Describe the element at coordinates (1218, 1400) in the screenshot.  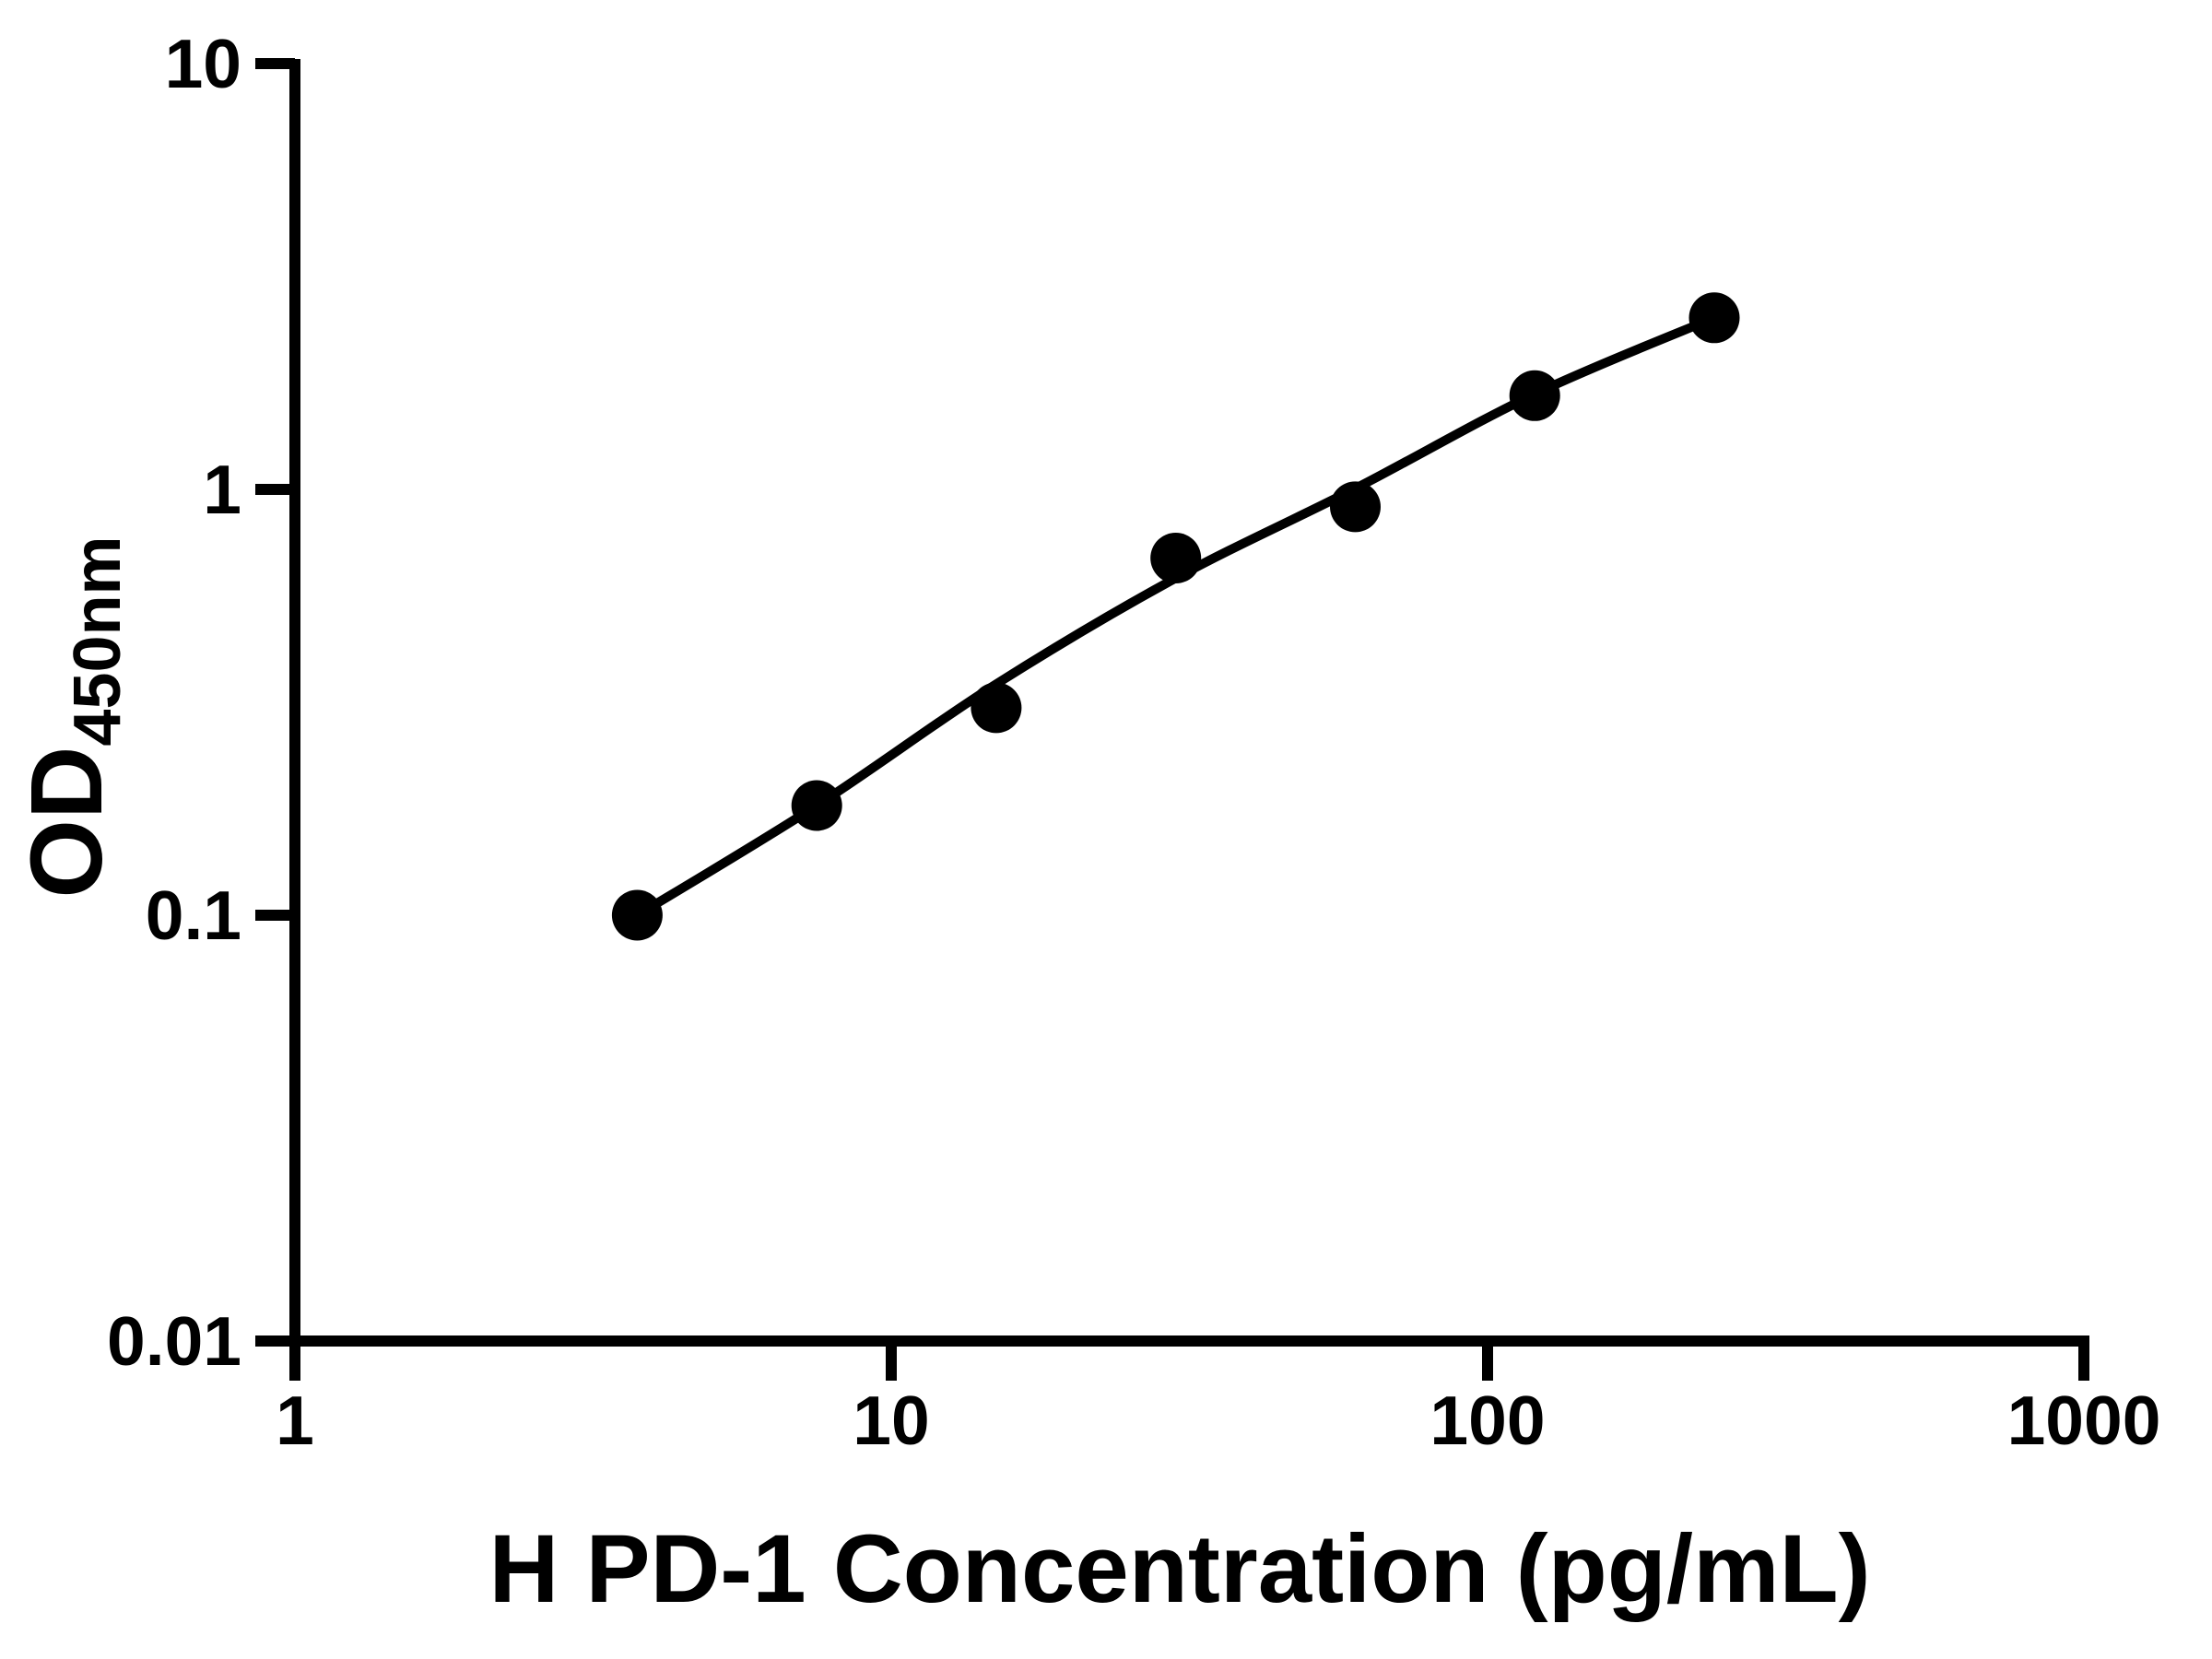
I see `x-axis-ticks: 1 10 100 1000` at that location.